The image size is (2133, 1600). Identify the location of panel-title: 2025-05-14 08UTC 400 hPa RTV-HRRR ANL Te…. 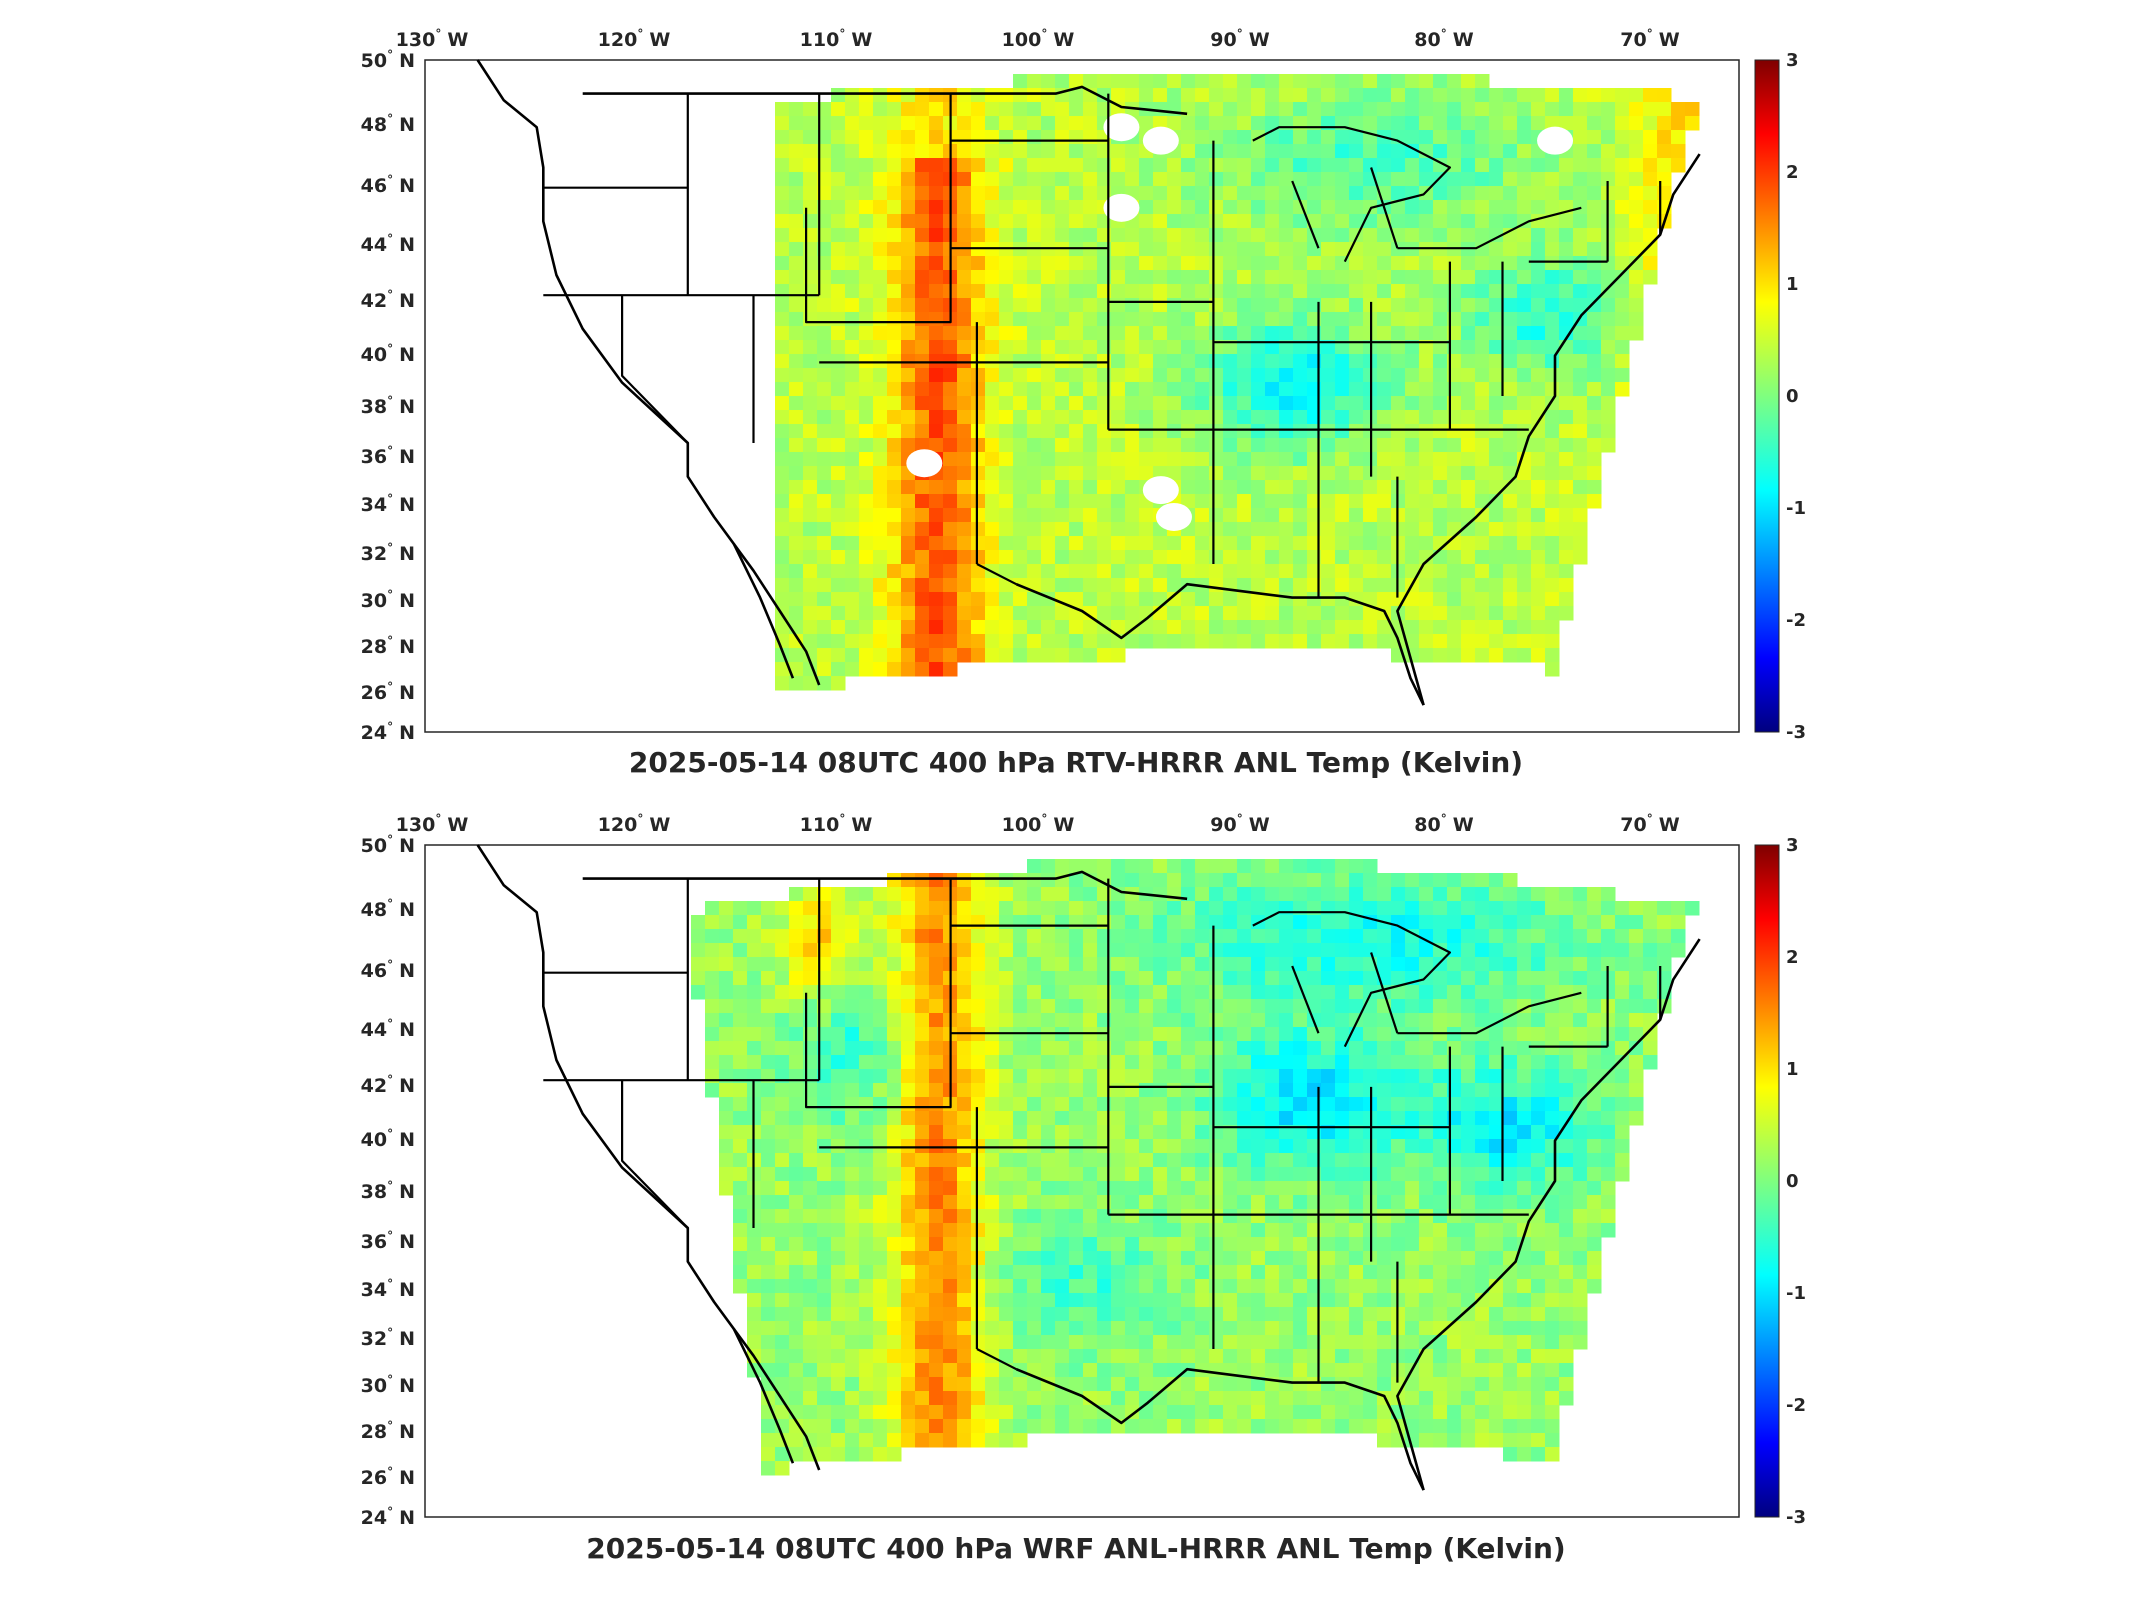
(1076, 762).